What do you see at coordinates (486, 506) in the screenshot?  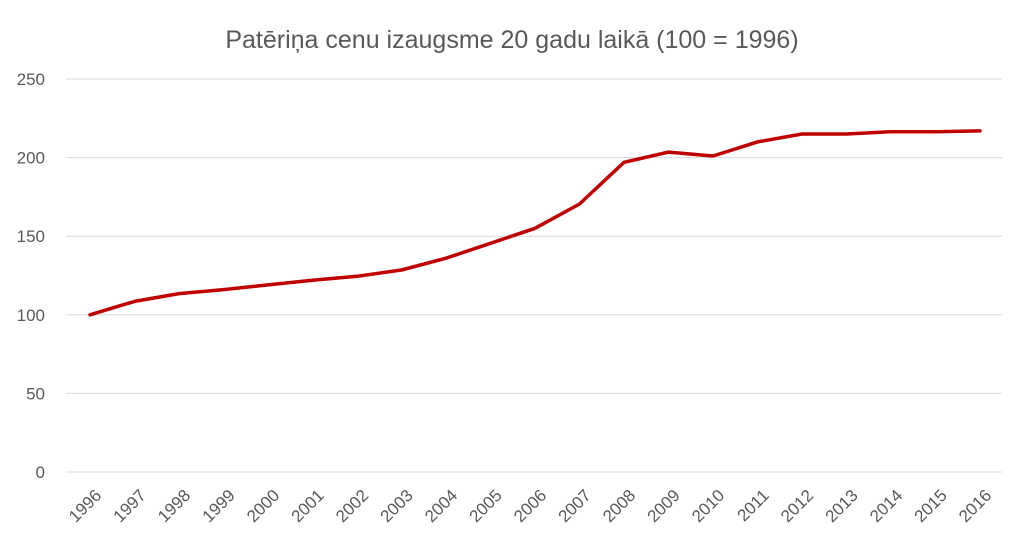 I see `x-tick-label-2005: 2005` at bounding box center [486, 506].